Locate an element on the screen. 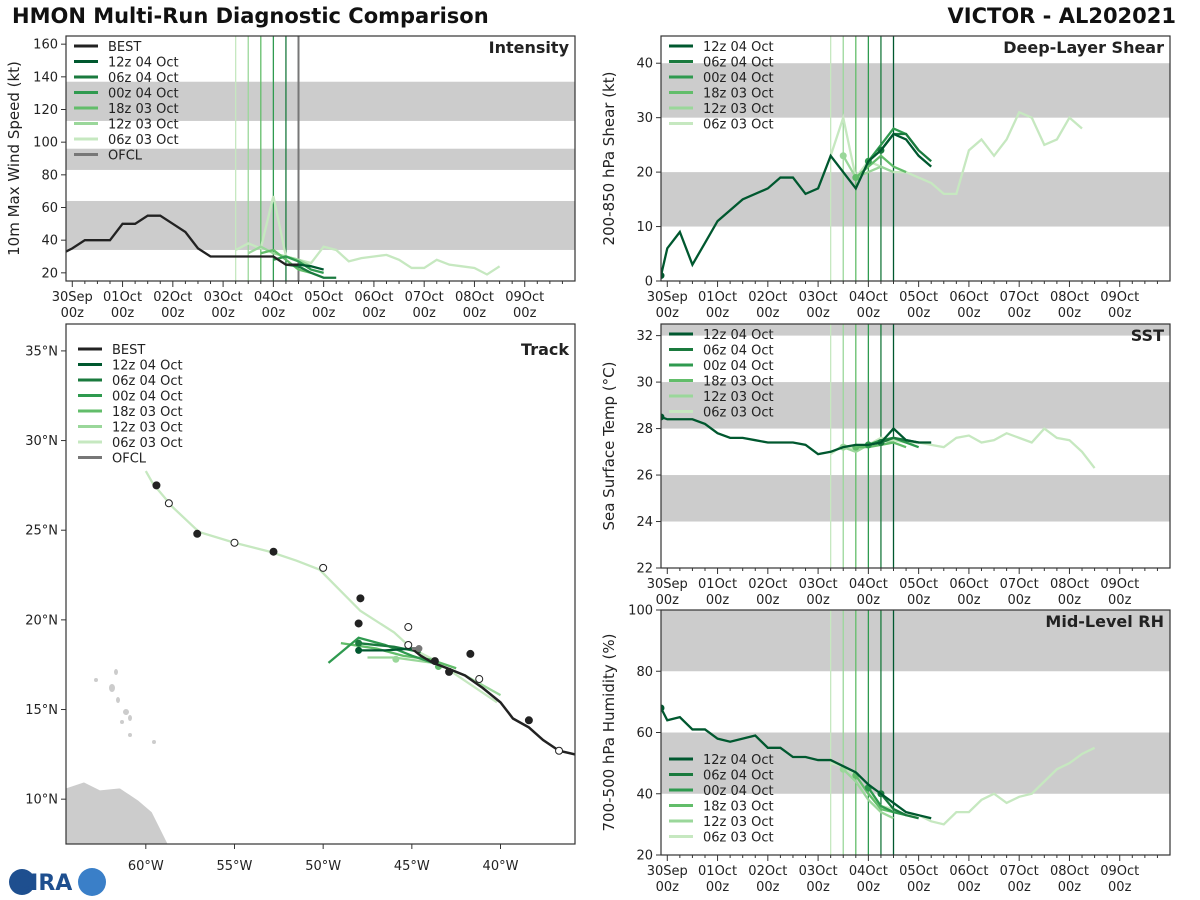 This screenshot has width=1200, height=900. rh-xtick-date: 01Oct is located at coordinates (717, 871).